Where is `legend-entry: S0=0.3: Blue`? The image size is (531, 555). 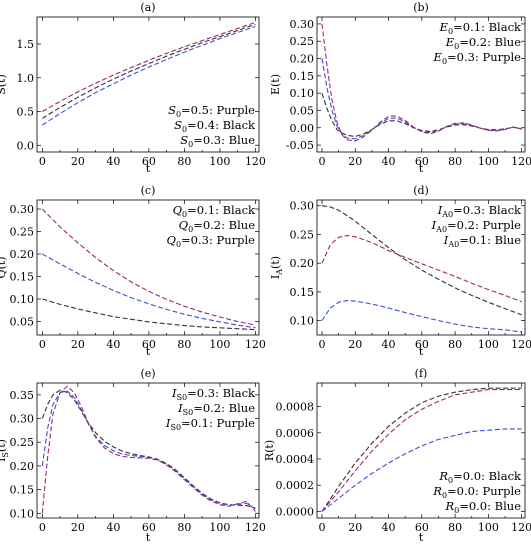
legend-entry: S0=0.3: Blue is located at coordinates (217, 141).